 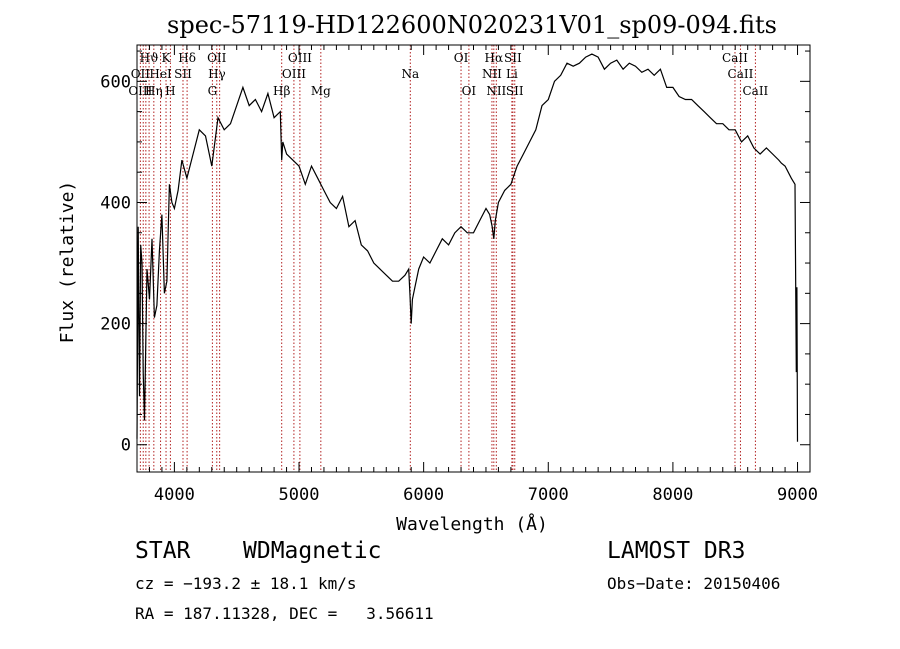 What do you see at coordinates (160, 74) in the screenshot?
I see `annotation-label-10: HeI` at bounding box center [160, 74].